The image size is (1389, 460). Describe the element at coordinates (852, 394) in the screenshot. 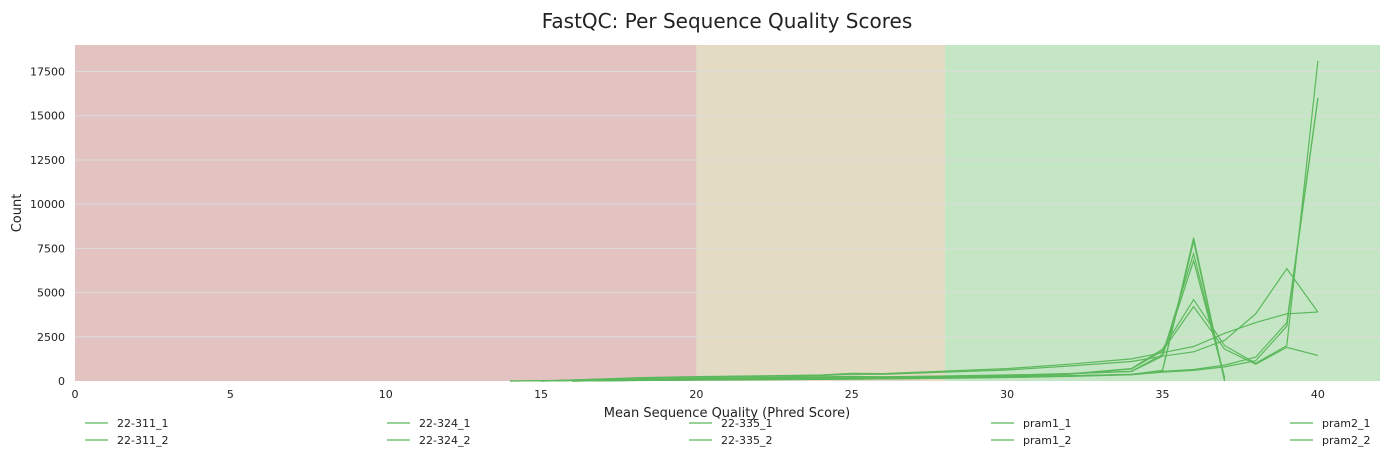

I see `x-tick-label: 25` at that location.